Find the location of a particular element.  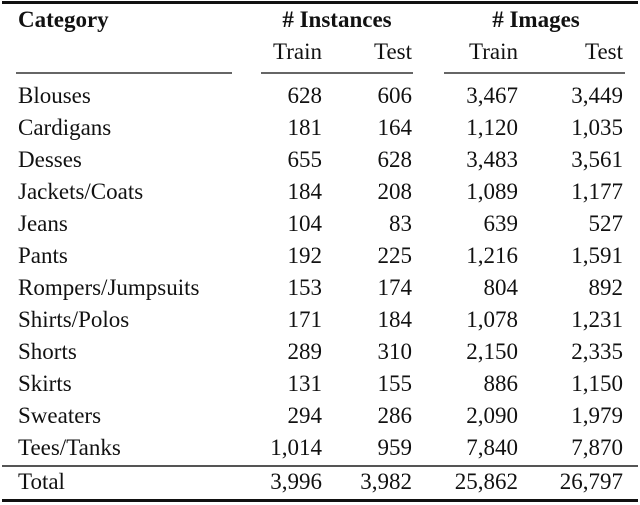

total-instances-train: 3,996 is located at coordinates (296, 481).